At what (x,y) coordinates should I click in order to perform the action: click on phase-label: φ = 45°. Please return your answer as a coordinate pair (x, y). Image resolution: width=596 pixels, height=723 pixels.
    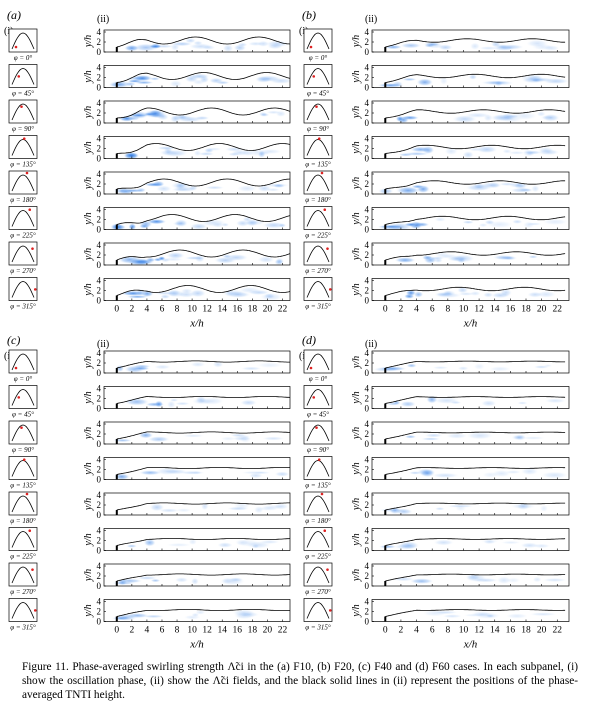
    Looking at the image, I should click on (318, 415).